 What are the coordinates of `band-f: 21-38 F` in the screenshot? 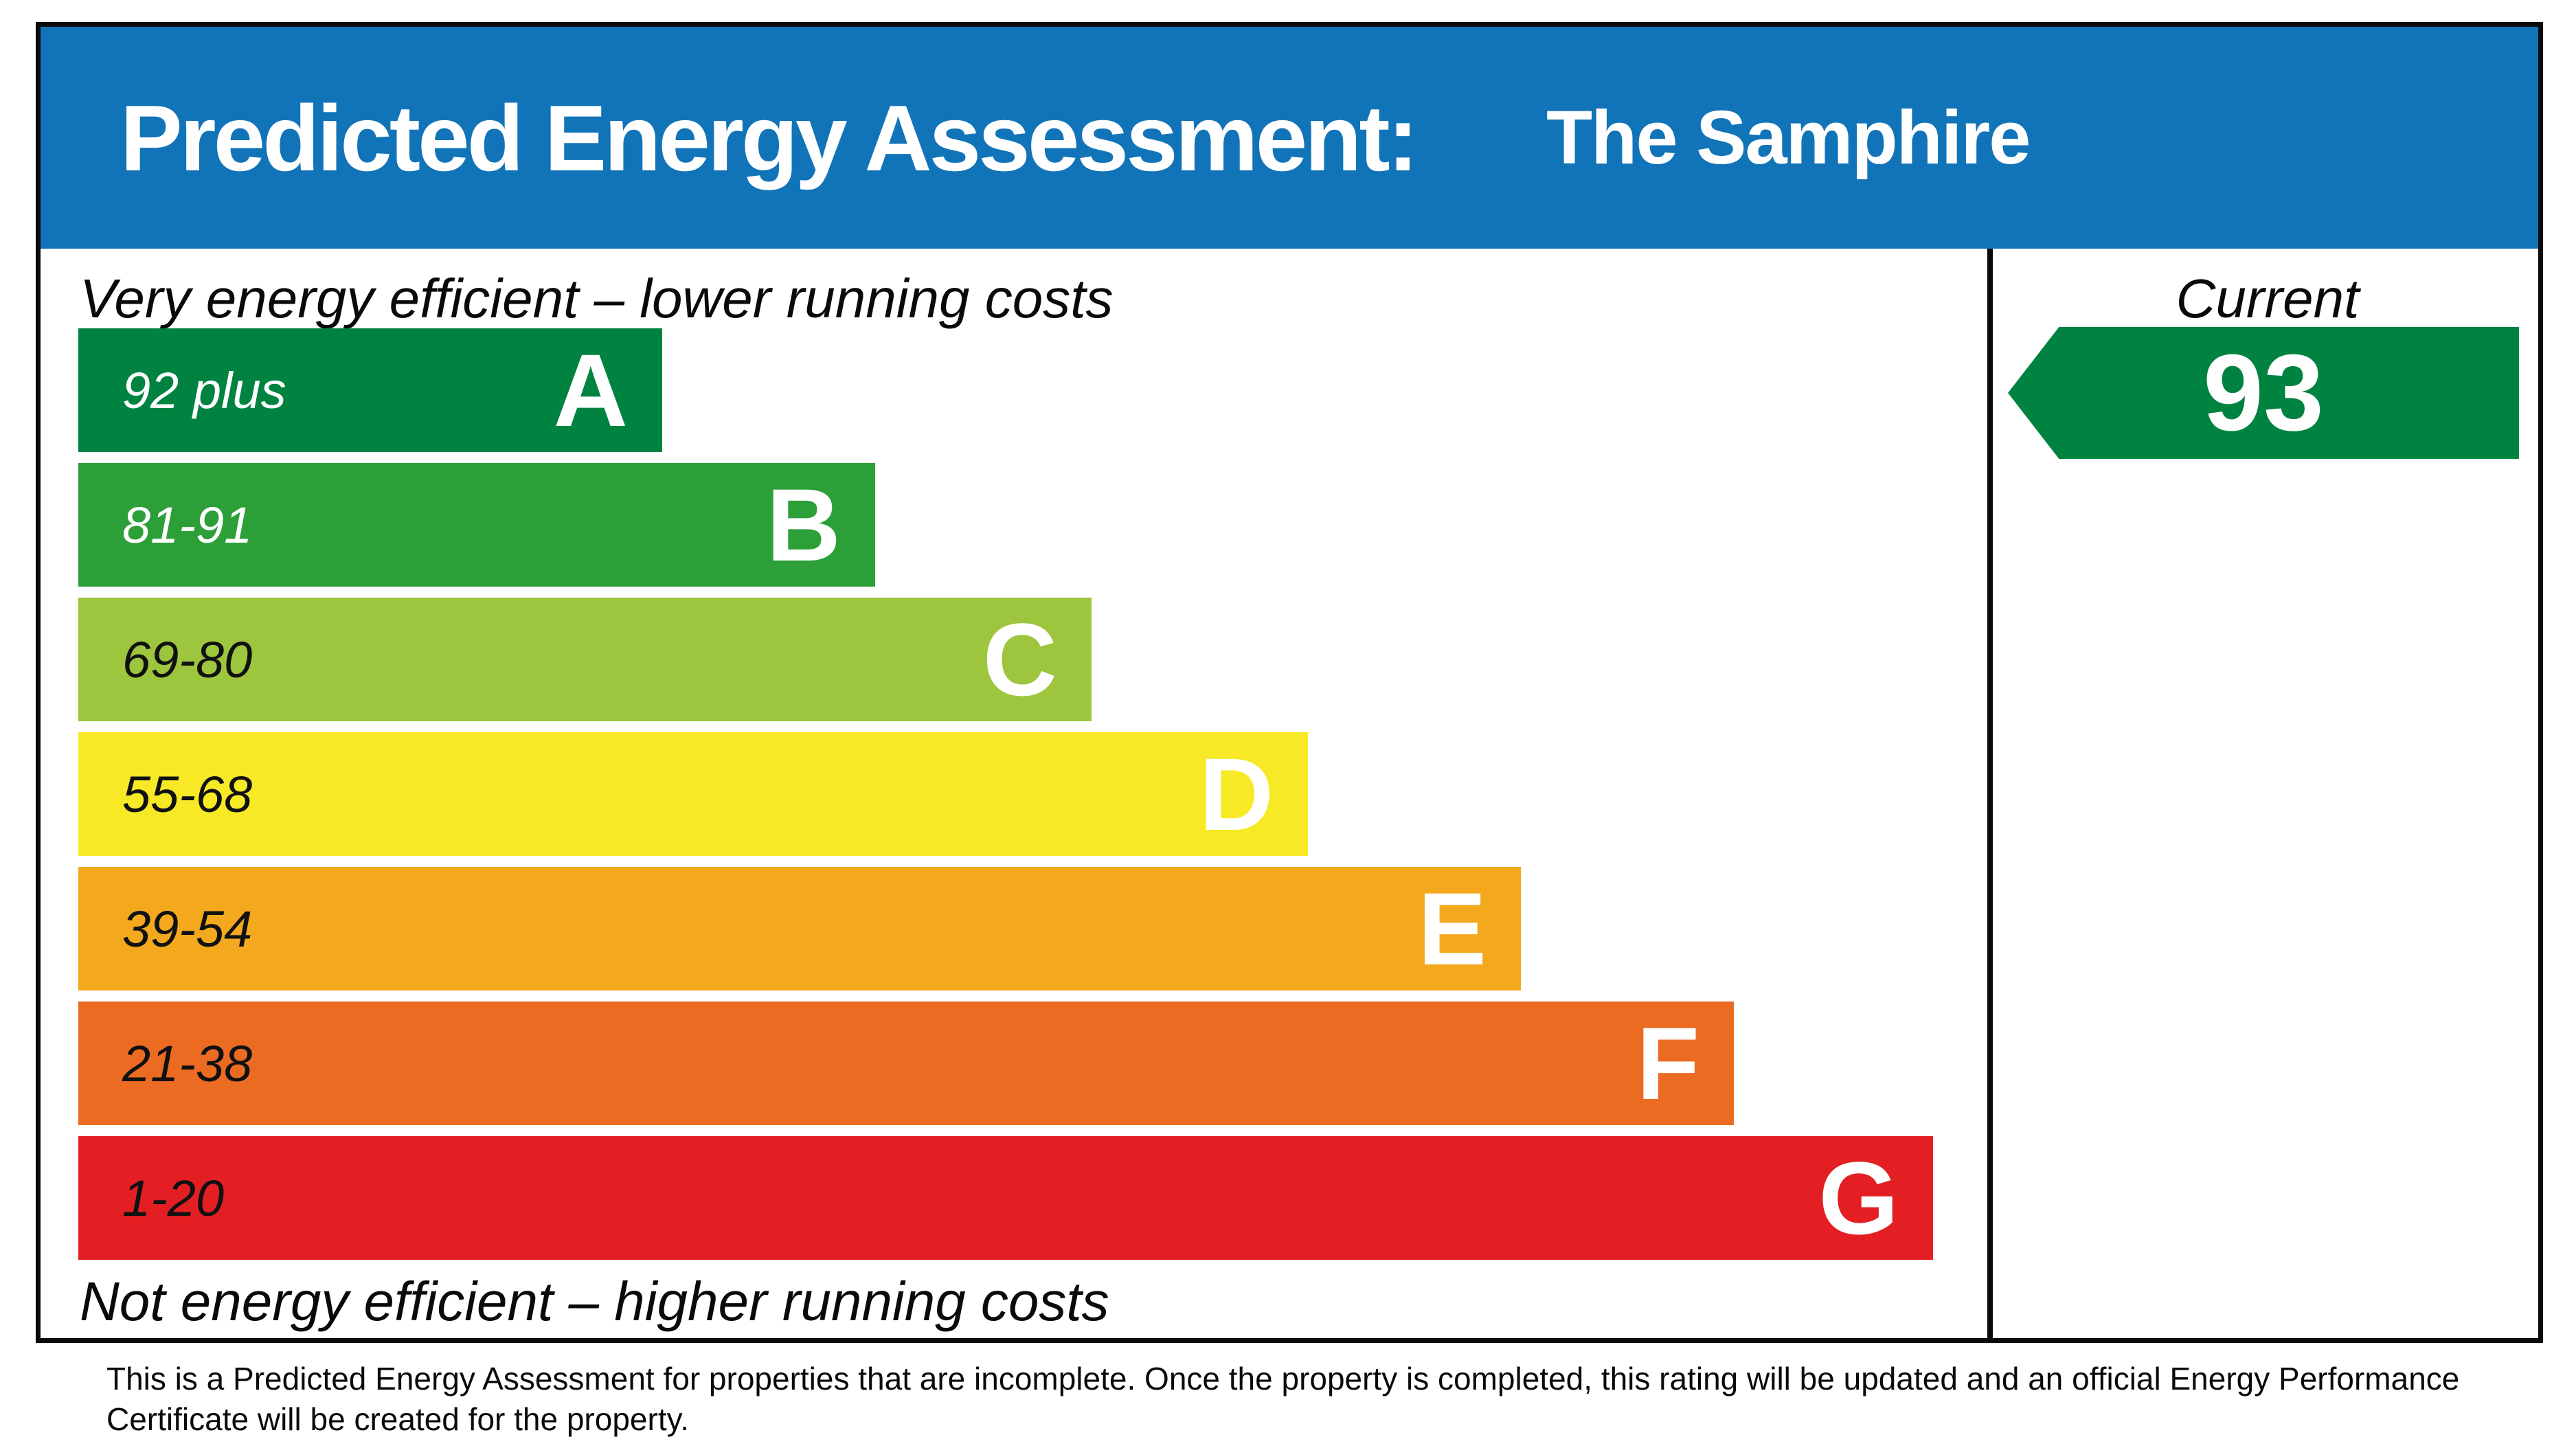 It's located at (906, 1063).